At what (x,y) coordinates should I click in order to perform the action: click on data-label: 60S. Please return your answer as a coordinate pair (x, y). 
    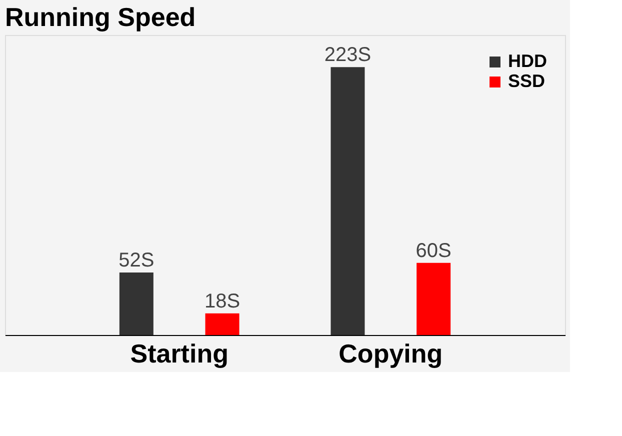
    Looking at the image, I should click on (434, 251).